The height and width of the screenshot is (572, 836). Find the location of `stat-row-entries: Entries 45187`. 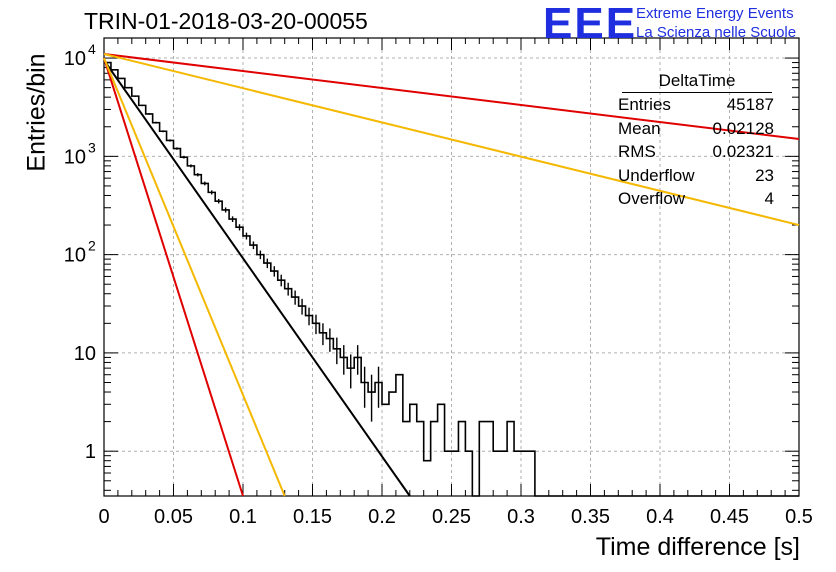

stat-row-entries: Entries 45187 is located at coordinates (695, 105).